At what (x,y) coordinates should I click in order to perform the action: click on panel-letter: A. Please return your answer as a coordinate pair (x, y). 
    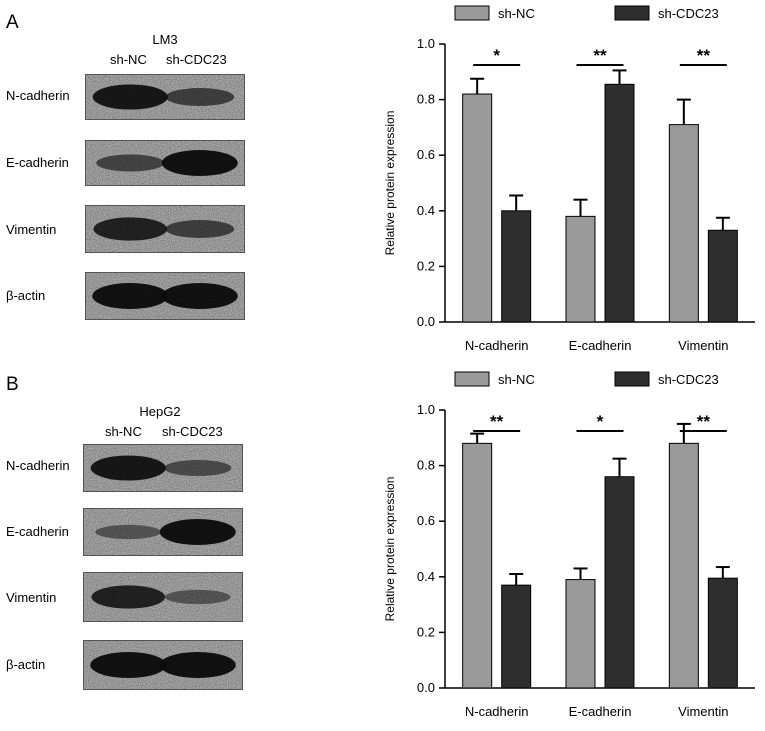
    Looking at the image, I should click on (12, 22).